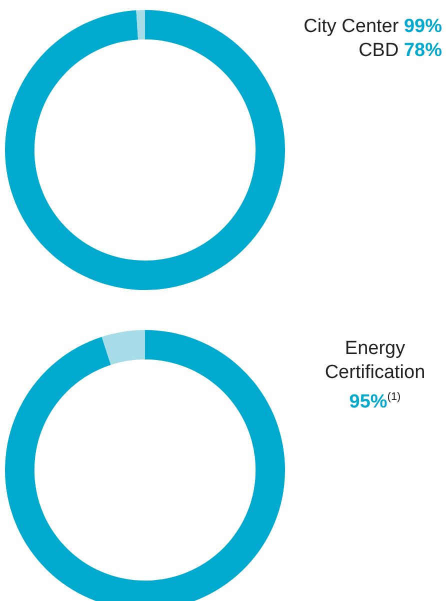 This screenshot has width=446, height=601. I want to click on text: CBD 78%, so click(400, 51).